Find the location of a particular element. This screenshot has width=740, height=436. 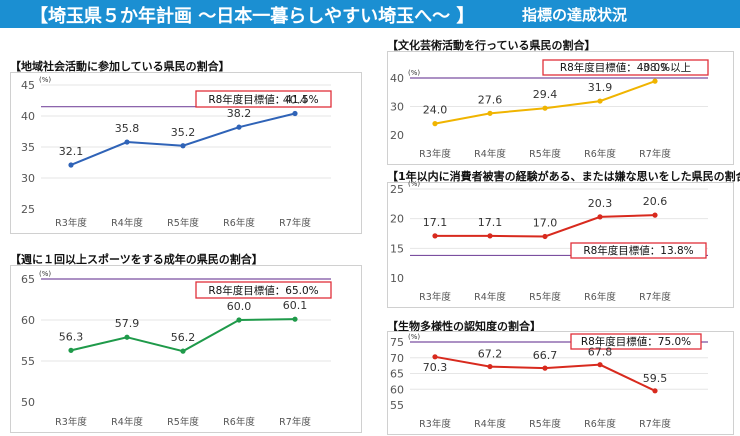

sports-value-label: 60.1 is located at coordinates (295, 305).